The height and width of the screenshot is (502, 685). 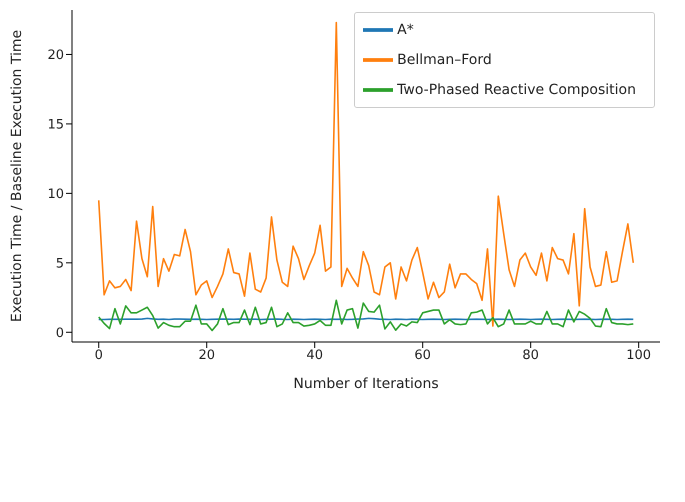 I want to click on line-series, so click(x=366, y=316).